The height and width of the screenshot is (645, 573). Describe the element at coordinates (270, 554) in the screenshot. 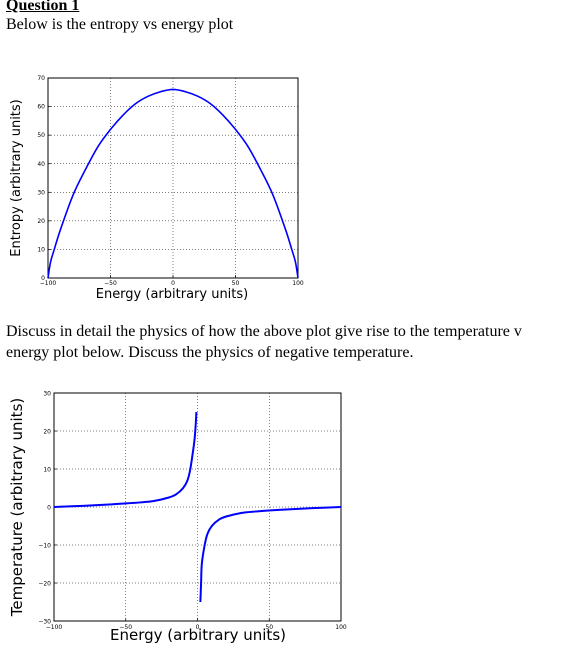

I see `temperature-curve-negative` at that location.